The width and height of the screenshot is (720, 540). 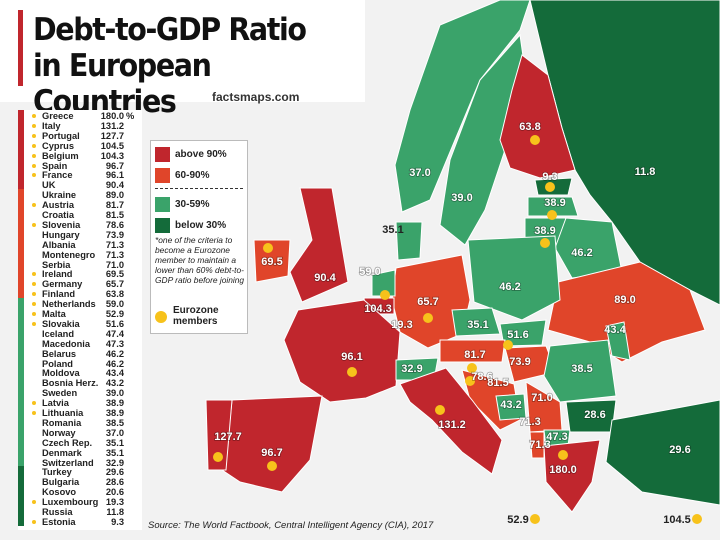 I want to click on legend-label: above 90%, so click(x=201, y=155).